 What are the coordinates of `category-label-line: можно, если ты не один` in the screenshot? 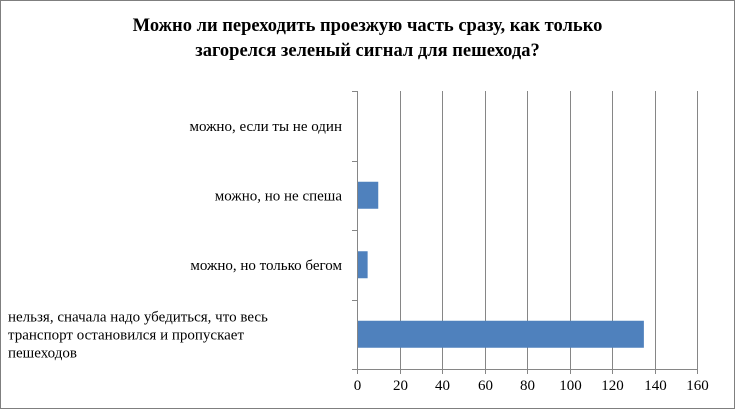 It's located at (265, 127).